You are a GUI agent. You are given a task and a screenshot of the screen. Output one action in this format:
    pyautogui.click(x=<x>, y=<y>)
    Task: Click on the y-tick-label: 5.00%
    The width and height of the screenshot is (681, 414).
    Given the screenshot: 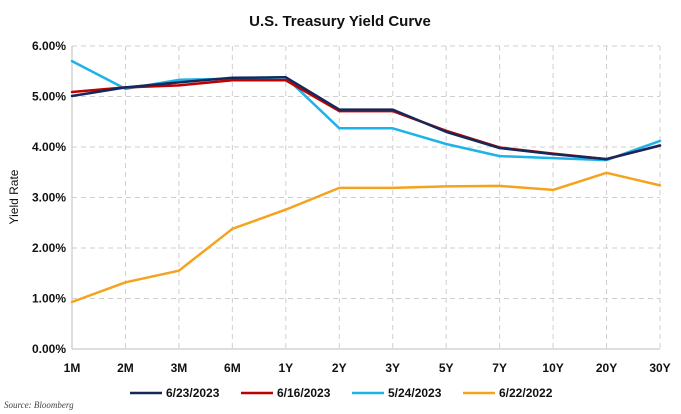 What is the action you would take?
    pyautogui.click(x=49, y=97)
    